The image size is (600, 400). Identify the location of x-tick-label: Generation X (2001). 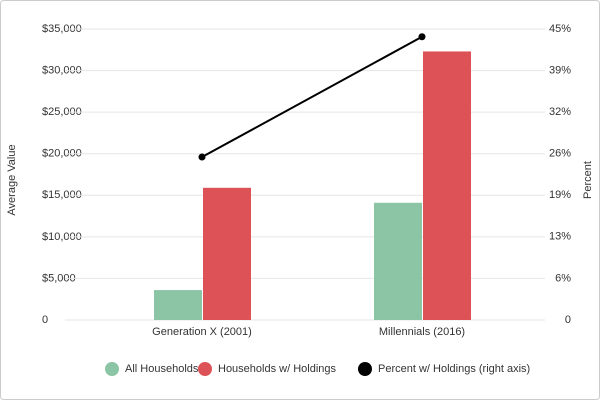
(202, 332).